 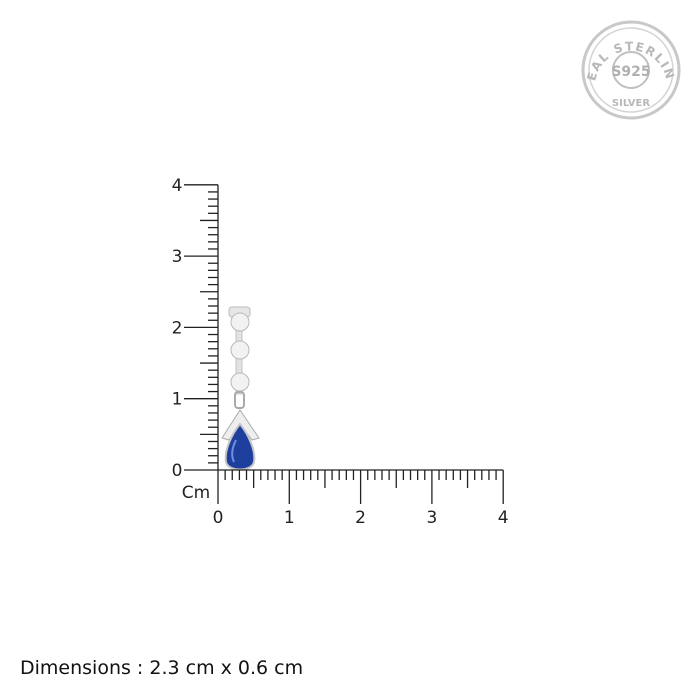 What do you see at coordinates (240, 388) in the screenshot?
I see `earring-image` at bounding box center [240, 388].